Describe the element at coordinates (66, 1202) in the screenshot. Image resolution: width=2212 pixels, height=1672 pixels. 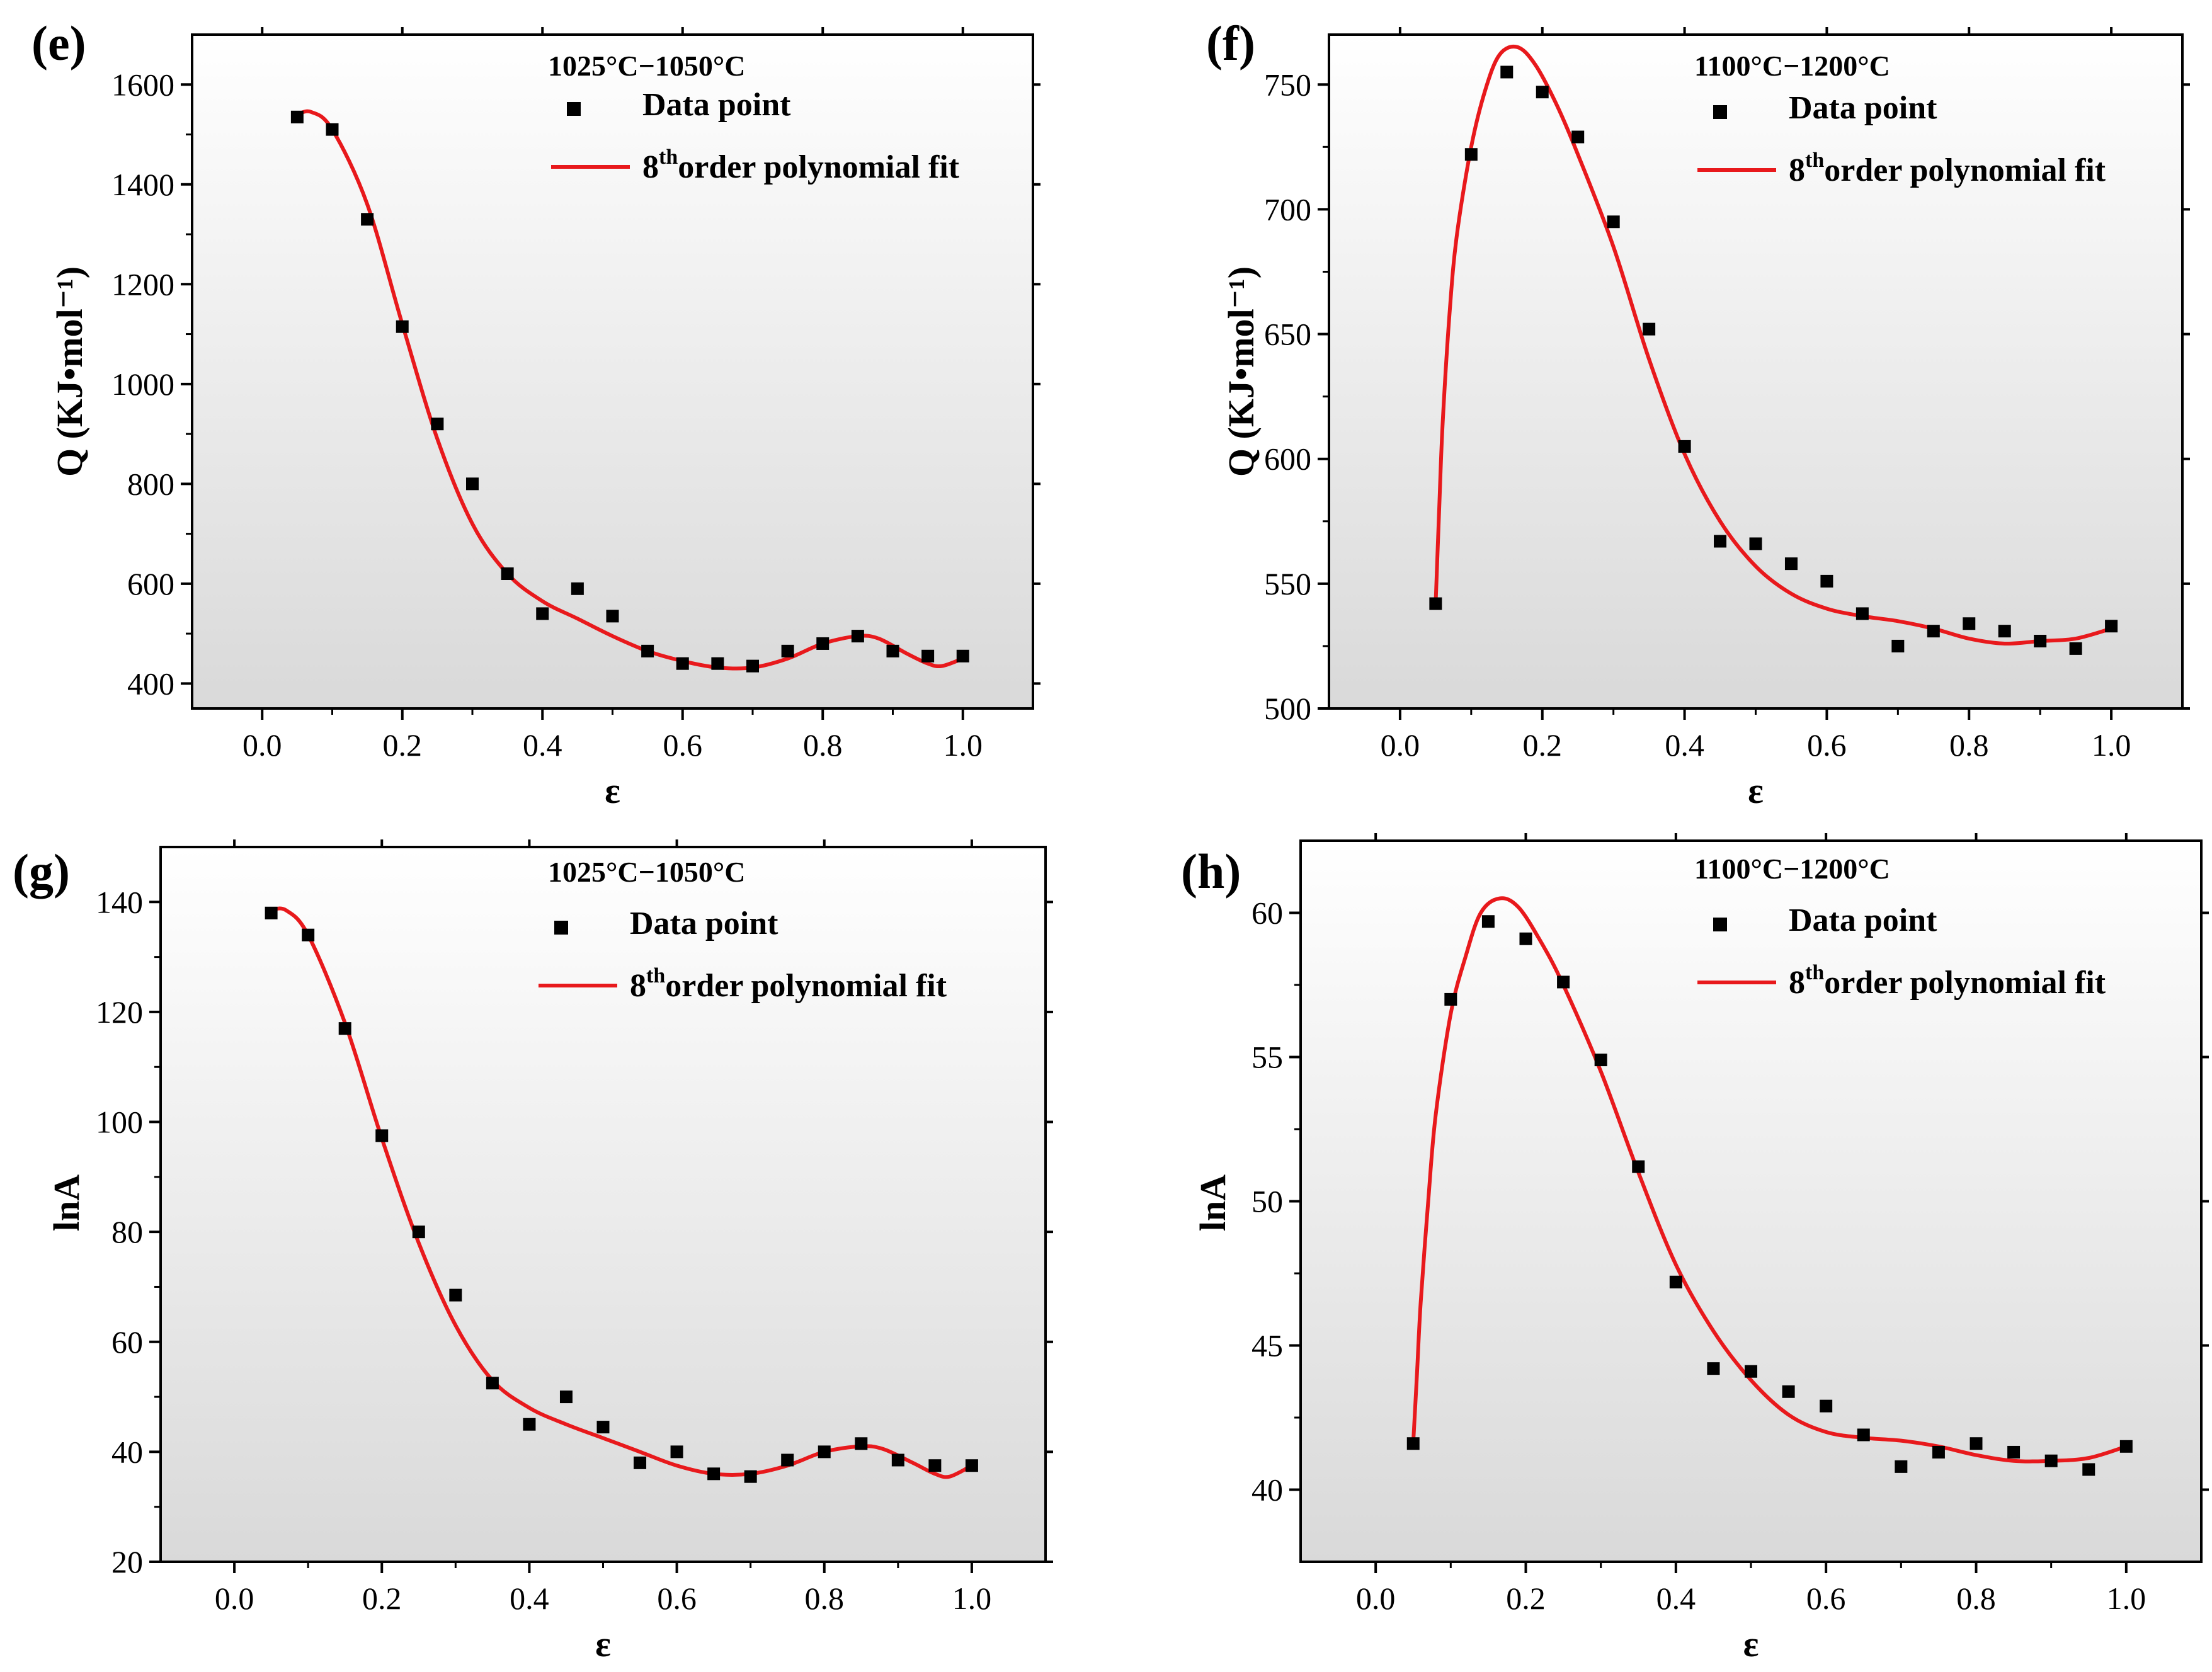
I see `y-axis-label: lnA` at that location.